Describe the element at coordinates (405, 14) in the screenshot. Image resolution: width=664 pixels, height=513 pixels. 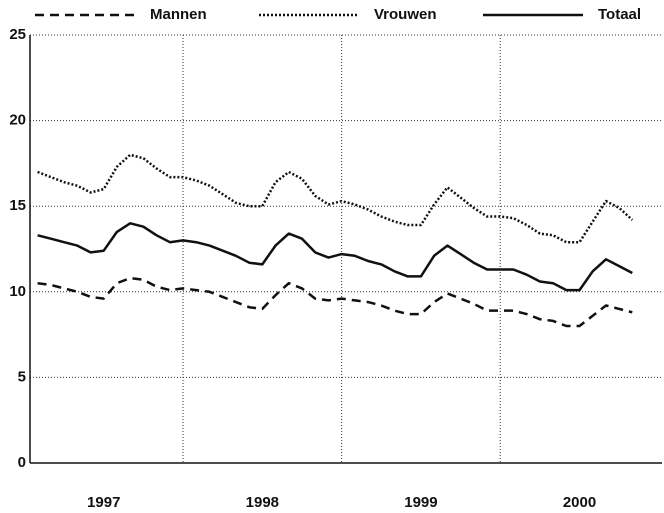
I see `legend-label: Vrouwen` at that location.